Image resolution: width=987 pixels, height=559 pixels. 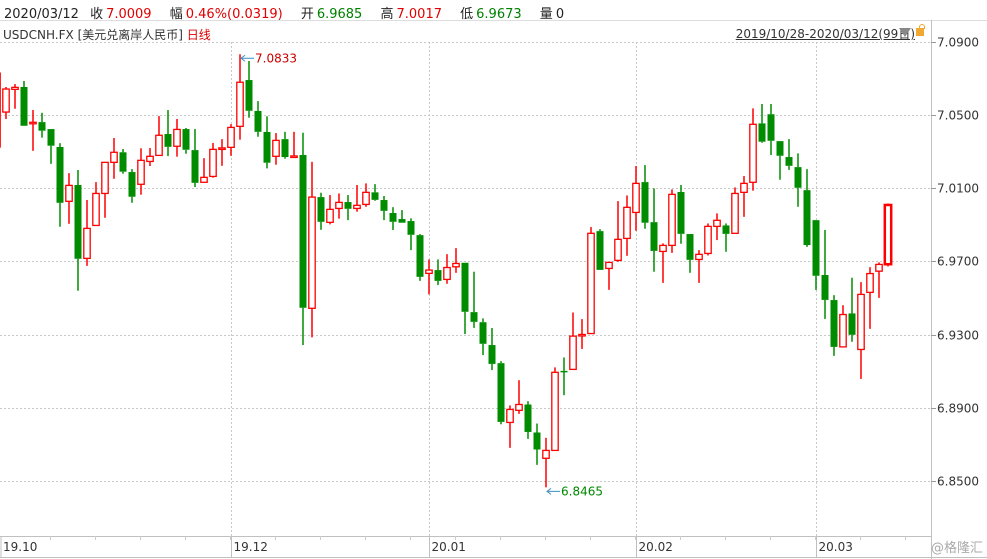 I want to click on lock-icon, so click(x=920, y=30).